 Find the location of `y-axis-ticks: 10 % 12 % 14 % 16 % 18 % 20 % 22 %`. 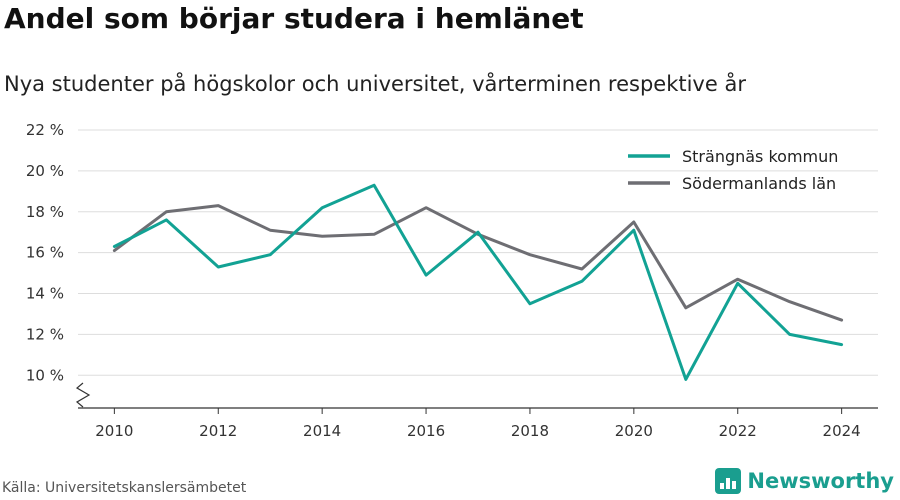

y-axis-ticks: 10 % 12 % 14 % 16 % 18 % 20 % 22 % is located at coordinates (45, 252).